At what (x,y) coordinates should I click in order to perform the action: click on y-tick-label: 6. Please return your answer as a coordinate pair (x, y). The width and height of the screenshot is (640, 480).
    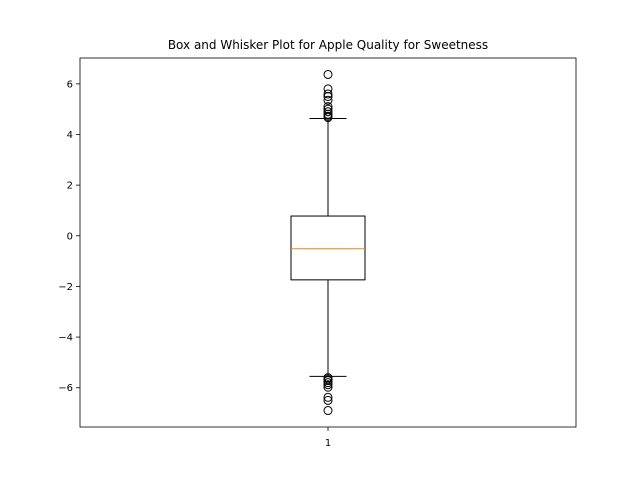
    Looking at the image, I should click on (70, 84).